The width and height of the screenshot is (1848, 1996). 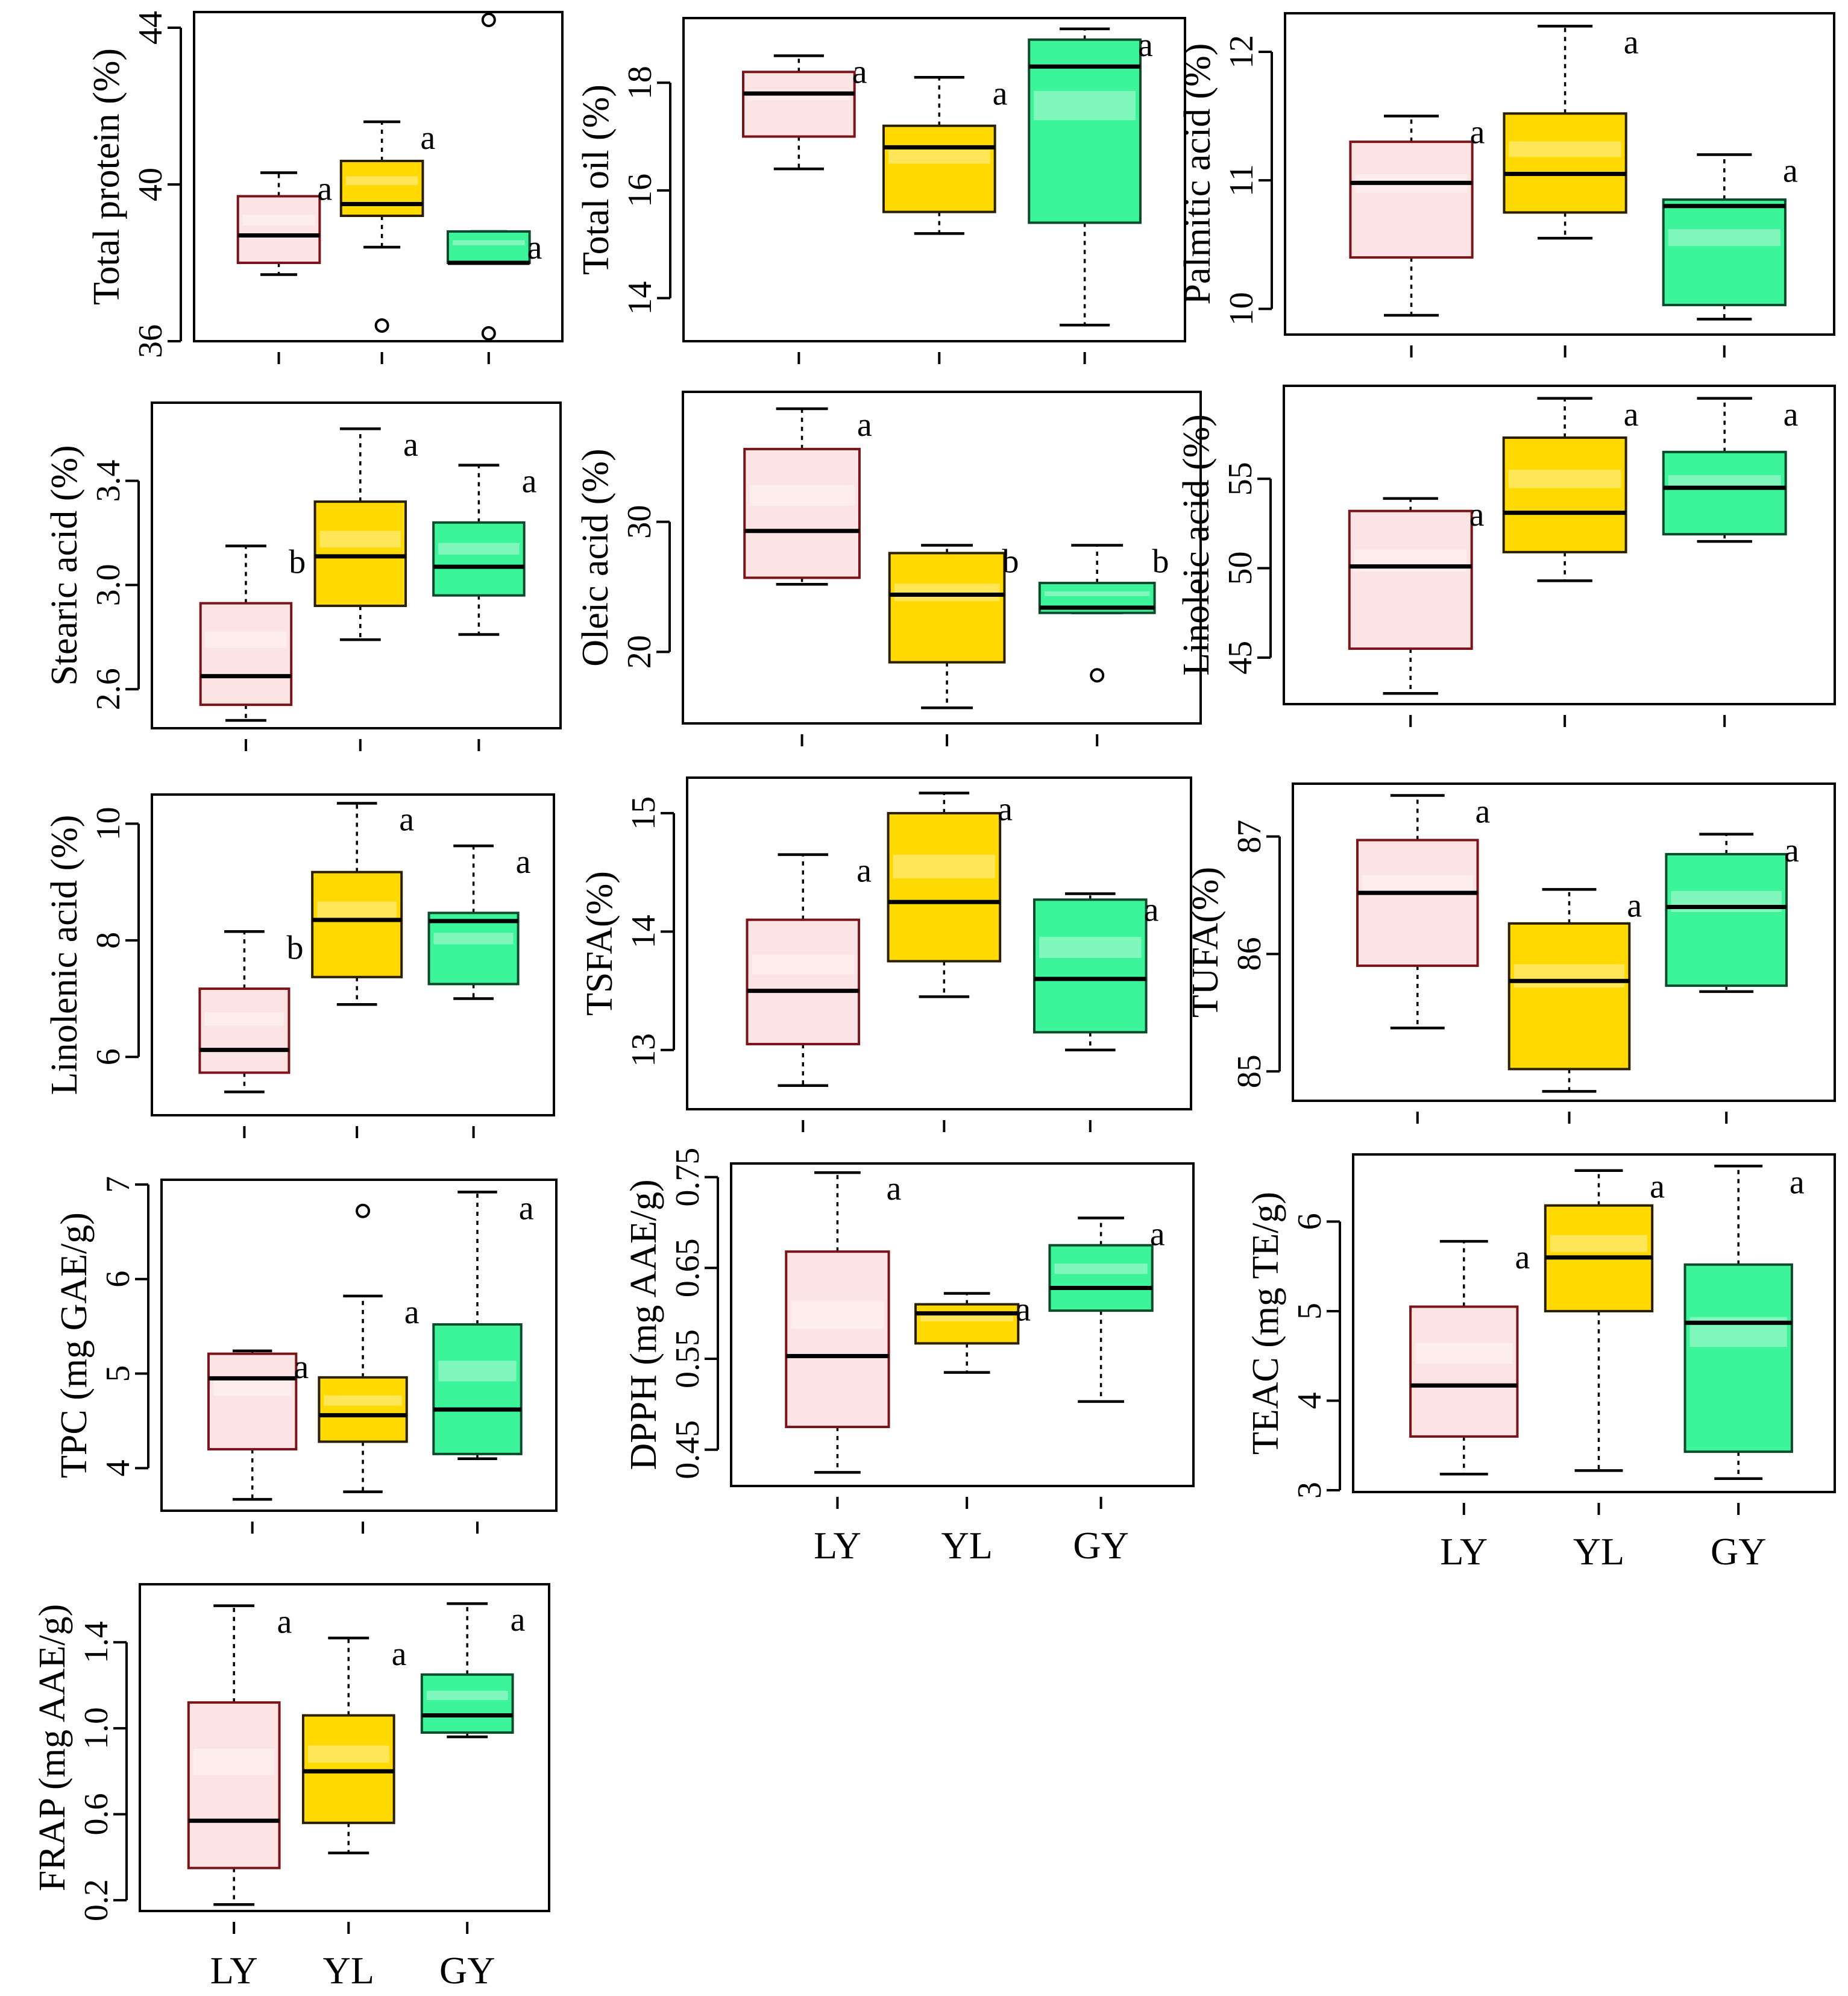 What do you see at coordinates (643, 813) in the screenshot?
I see `y-tick-label: 15` at bounding box center [643, 813].